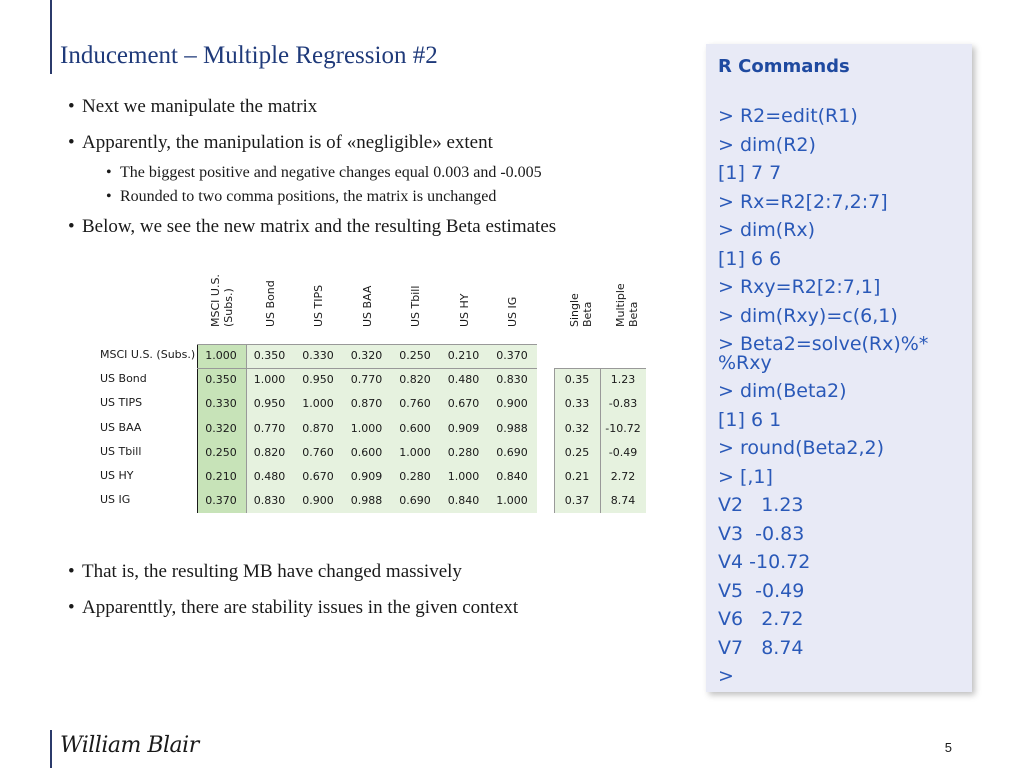 The image size is (1024, 768). What do you see at coordinates (123, 379) in the screenshot?
I see `row-label: US Bond` at bounding box center [123, 379].